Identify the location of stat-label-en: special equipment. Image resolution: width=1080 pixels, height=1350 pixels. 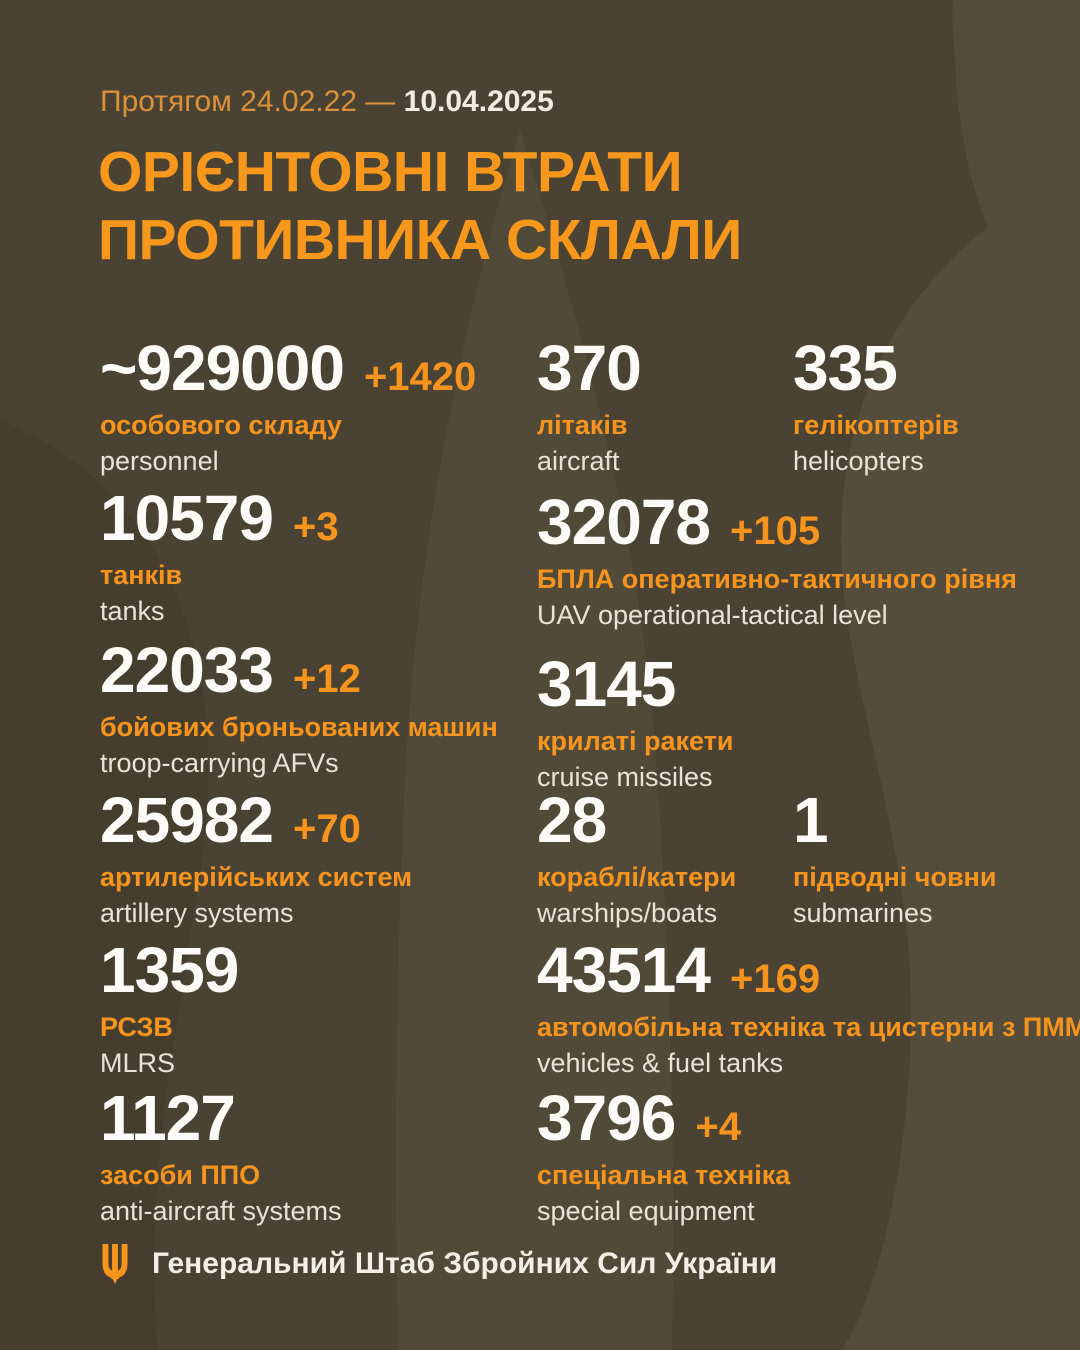
(646, 1210).